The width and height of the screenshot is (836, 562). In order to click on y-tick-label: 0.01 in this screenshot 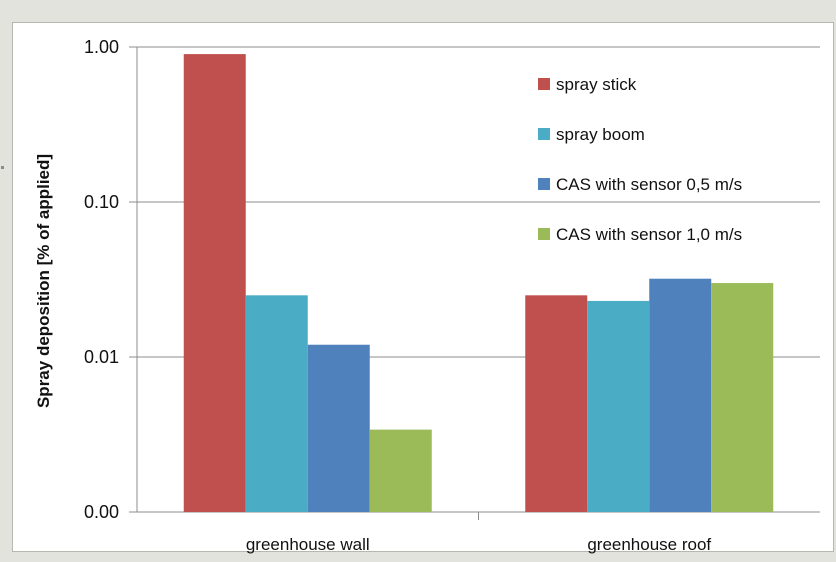, I will do `click(101, 357)`.